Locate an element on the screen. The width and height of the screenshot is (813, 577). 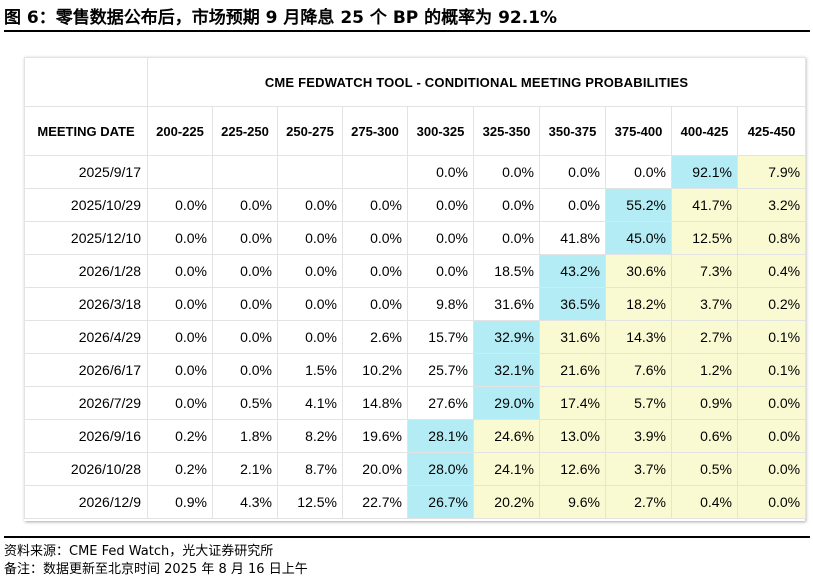
probability-cell: 9.8% is located at coordinates (440, 304).